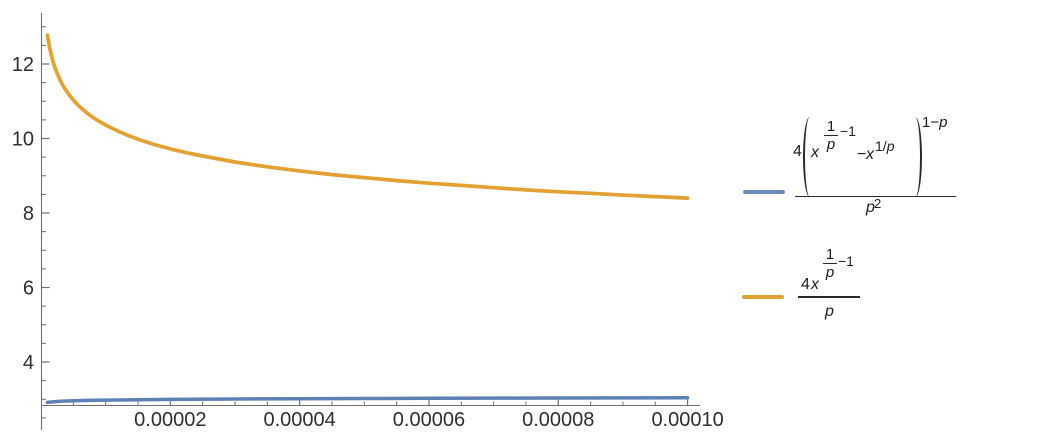  I want to click on x-tick-label: 0.00002, so click(170, 420).